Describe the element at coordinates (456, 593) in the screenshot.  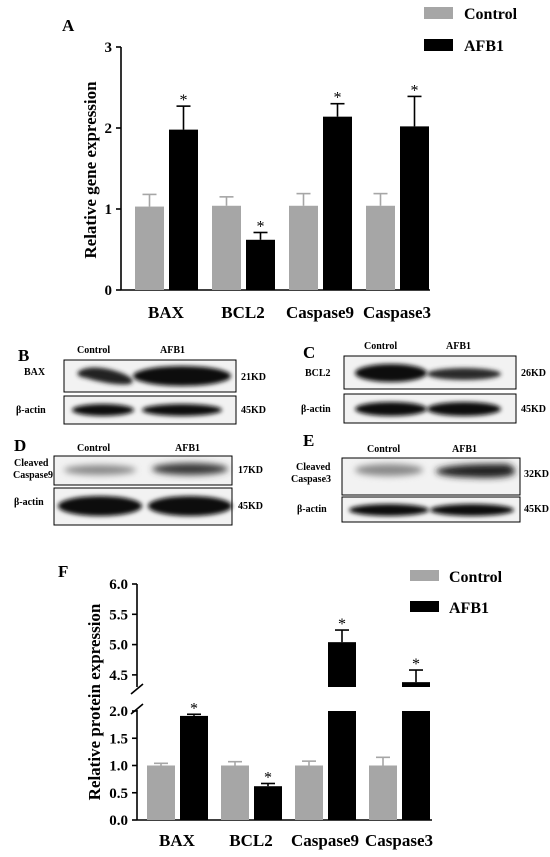
I see `panel-f-legend: Control AFB1` at that location.